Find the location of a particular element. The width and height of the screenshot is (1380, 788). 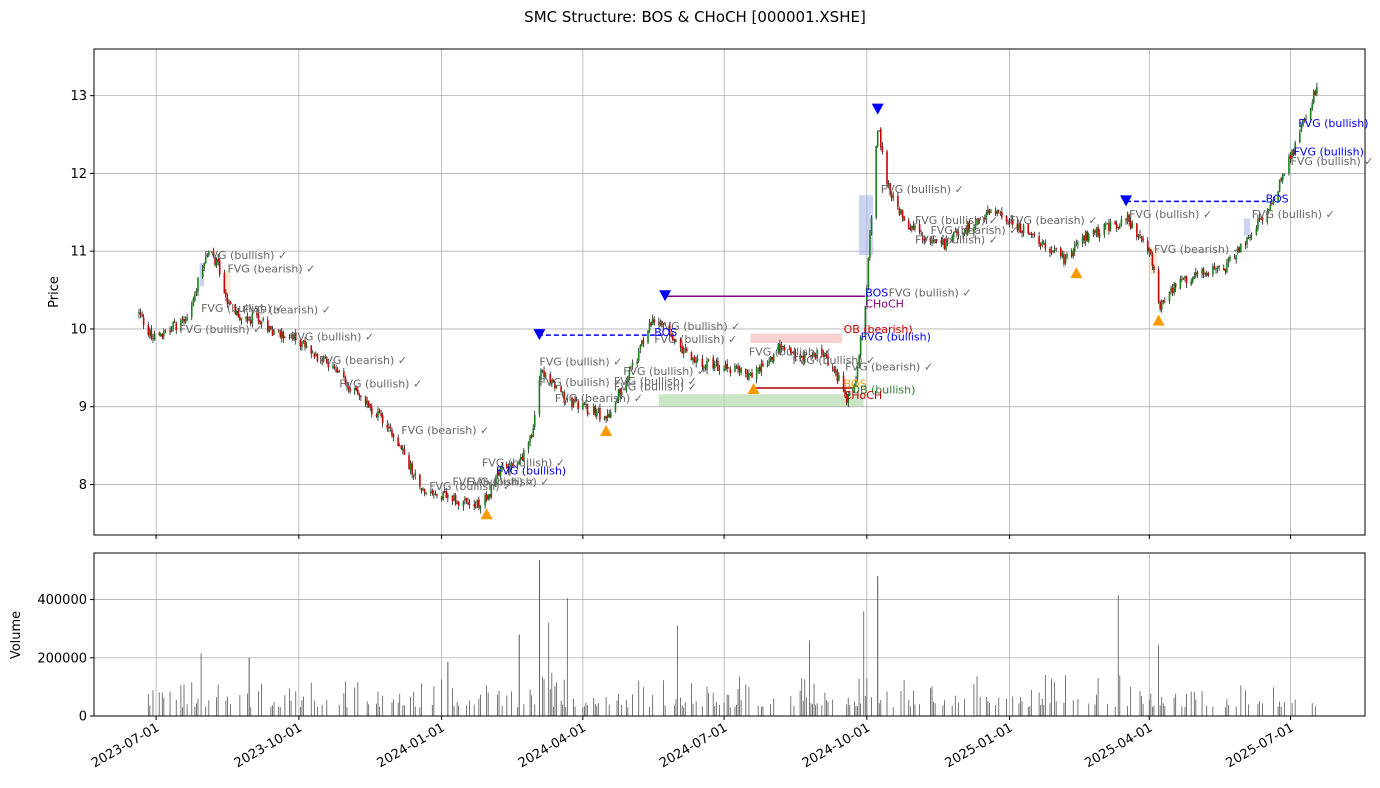

structure-annotation: FVG (bullish) ✓ is located at coordinates (698, 326).